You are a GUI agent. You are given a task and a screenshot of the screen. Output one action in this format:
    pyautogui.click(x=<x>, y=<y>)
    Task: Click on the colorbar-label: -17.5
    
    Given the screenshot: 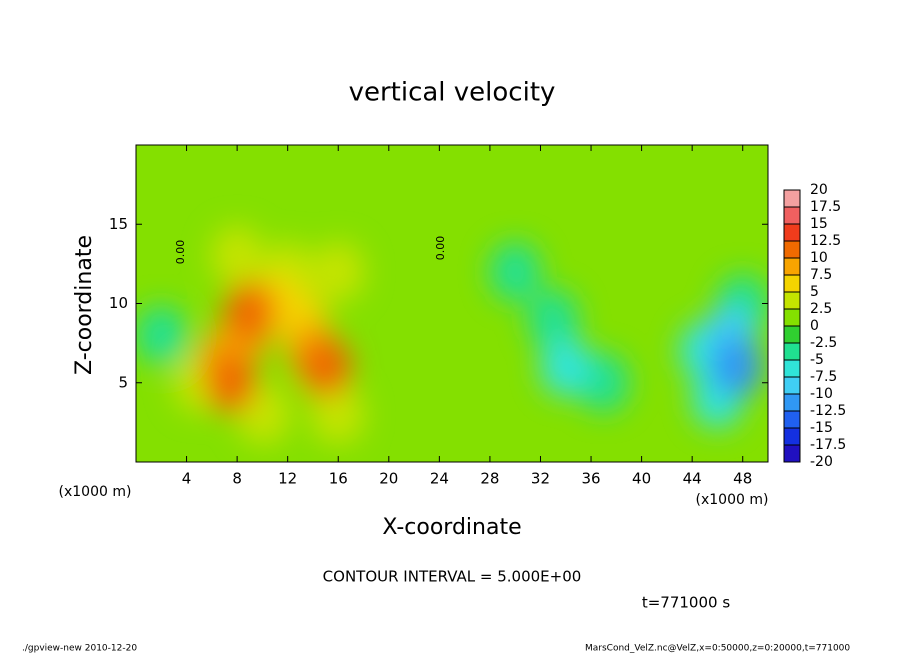 What is the action you would take?
    pyautogui.click(x=828, y=445)
    